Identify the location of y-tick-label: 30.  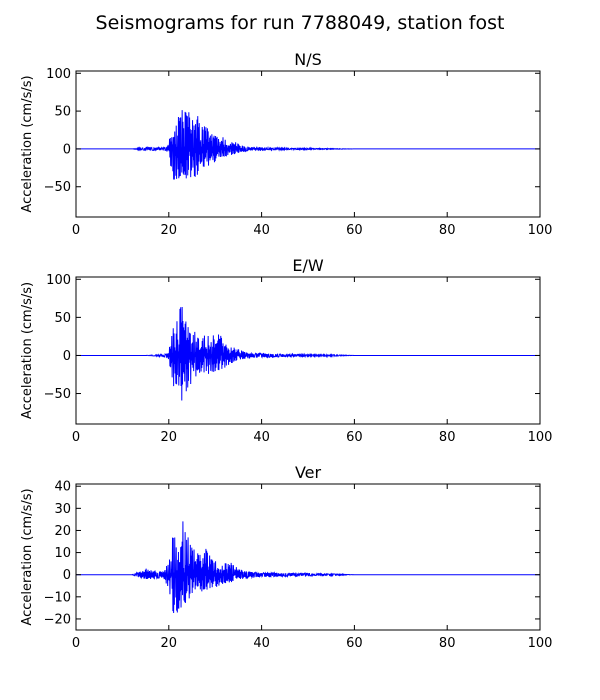
(62, 509).